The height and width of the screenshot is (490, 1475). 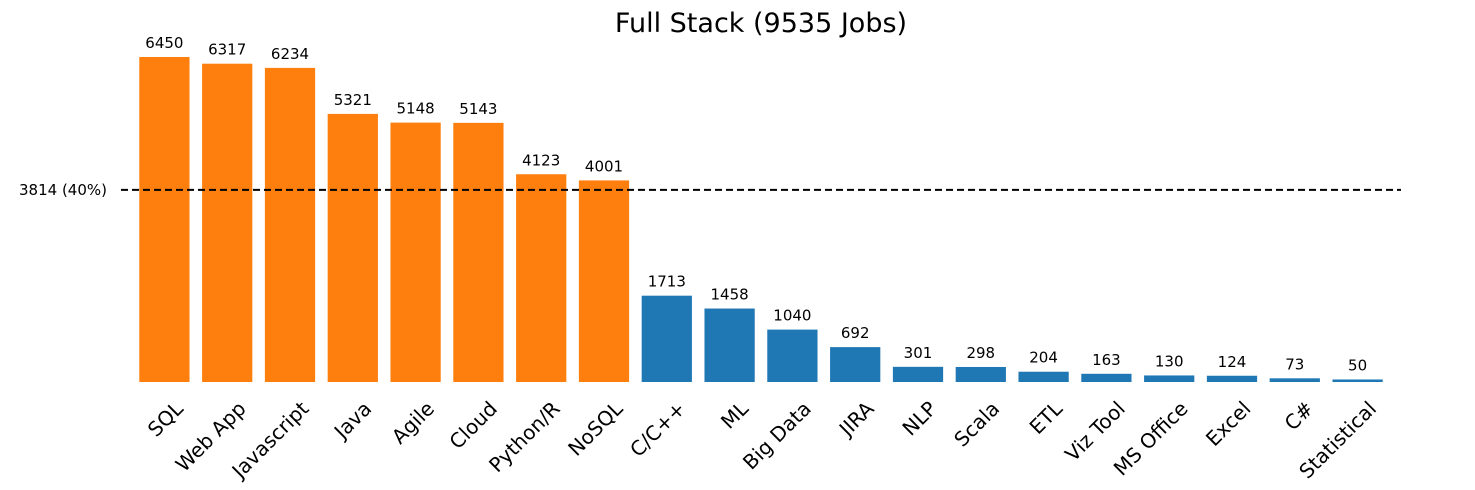 I want to click on x-tick-label: NoSQL, so click(x=595, y=428).